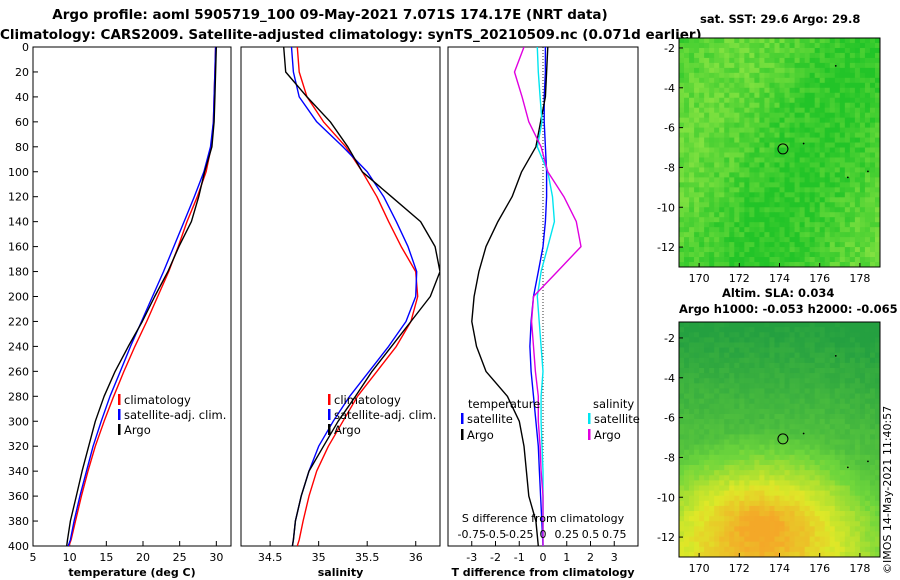 The image size is (900, 580). I want to click on x-tick-label: 0, so click(543, 557).